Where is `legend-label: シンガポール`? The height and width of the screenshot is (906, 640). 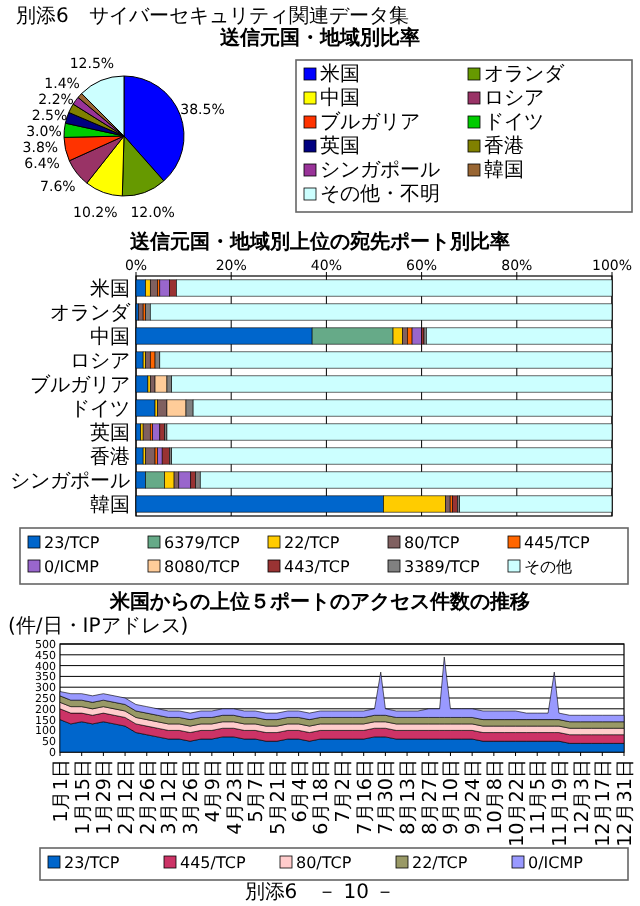
legend-label: シンガポール is located at coordinates (380, 171).